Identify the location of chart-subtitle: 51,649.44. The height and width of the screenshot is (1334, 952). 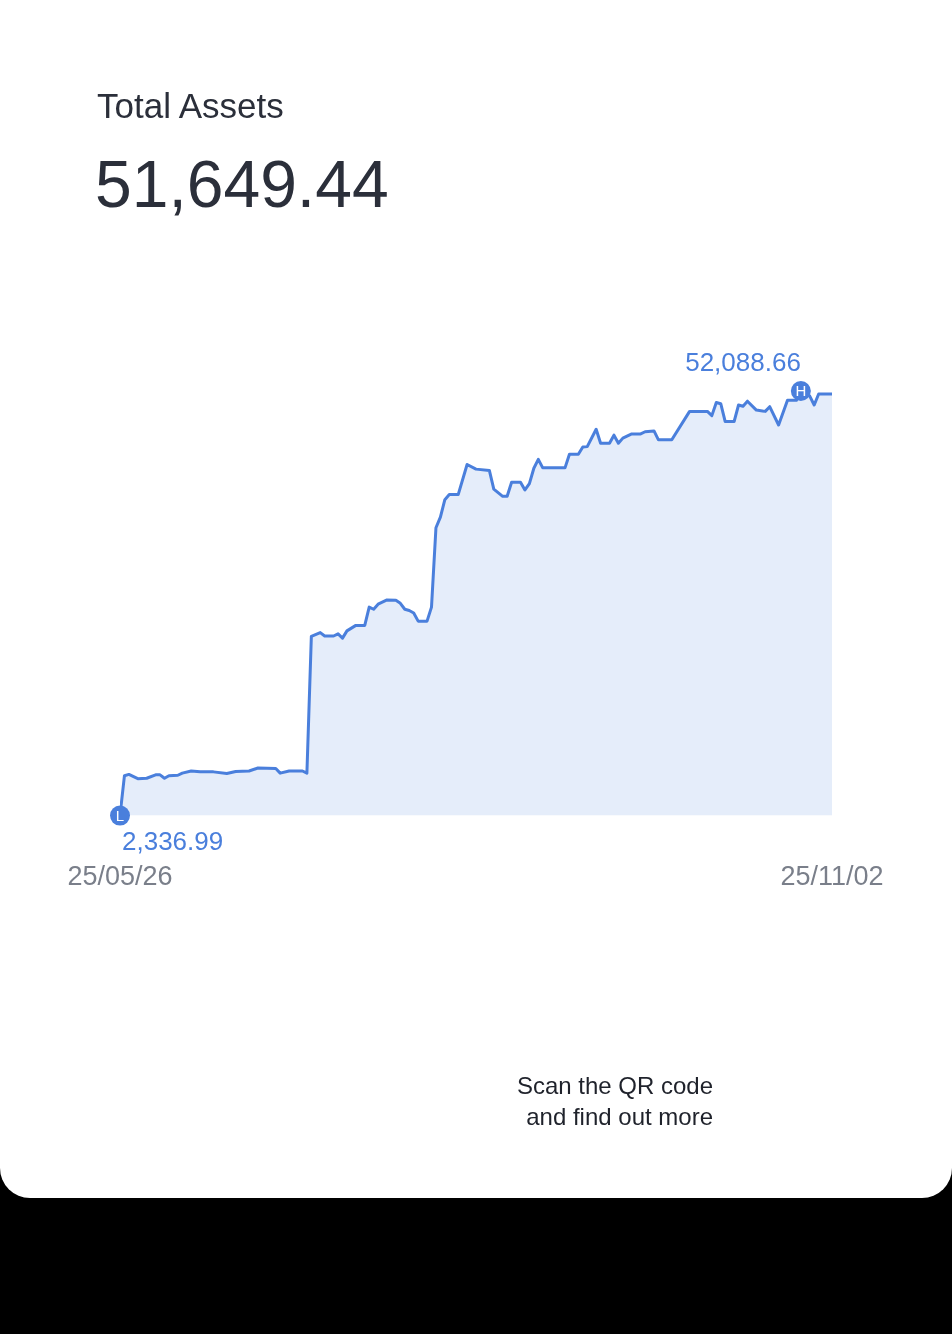
(242, 184).